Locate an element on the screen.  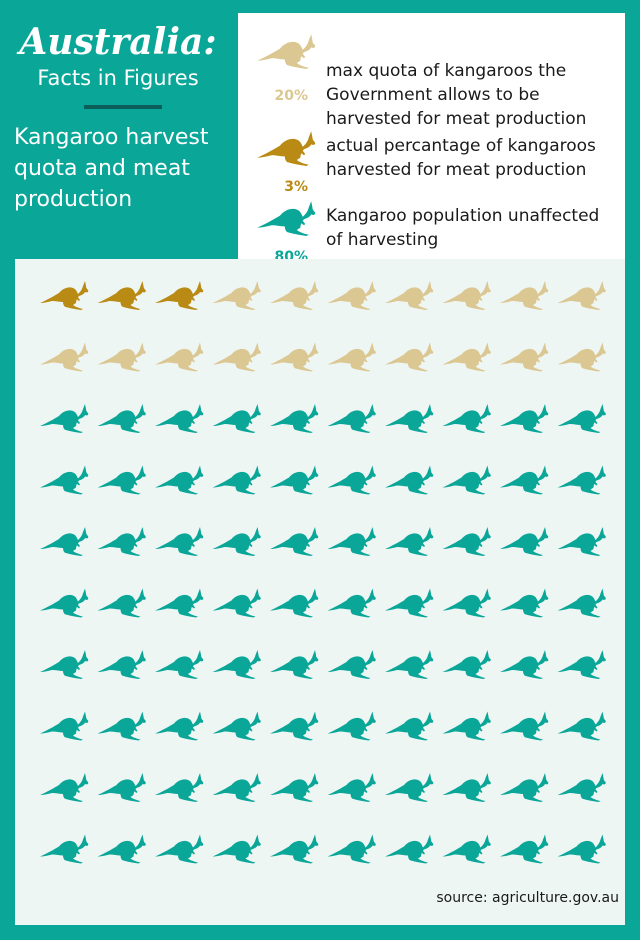
source-credit: source: agriculture.gov.au is located at coordinates (527, 898).